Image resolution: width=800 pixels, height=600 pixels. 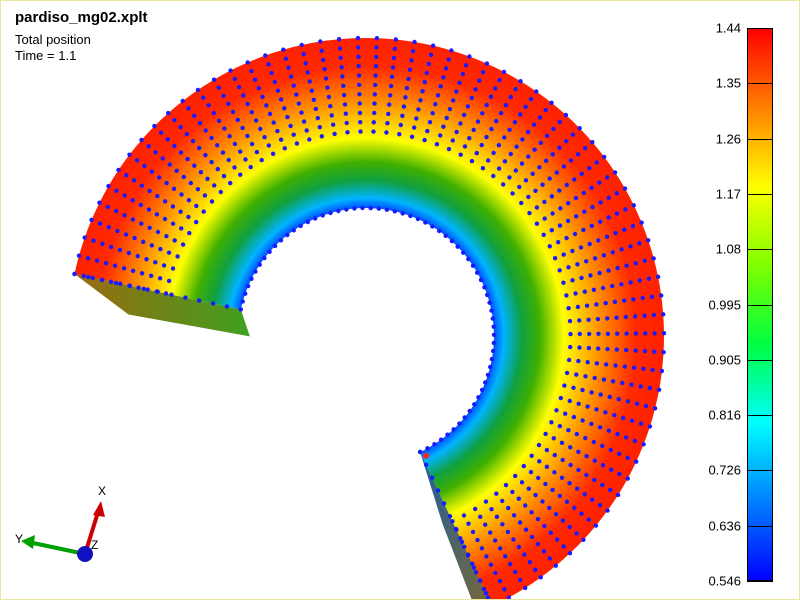 I want to click on legend-tick-label: 0.546, so click(x=724, y=581).